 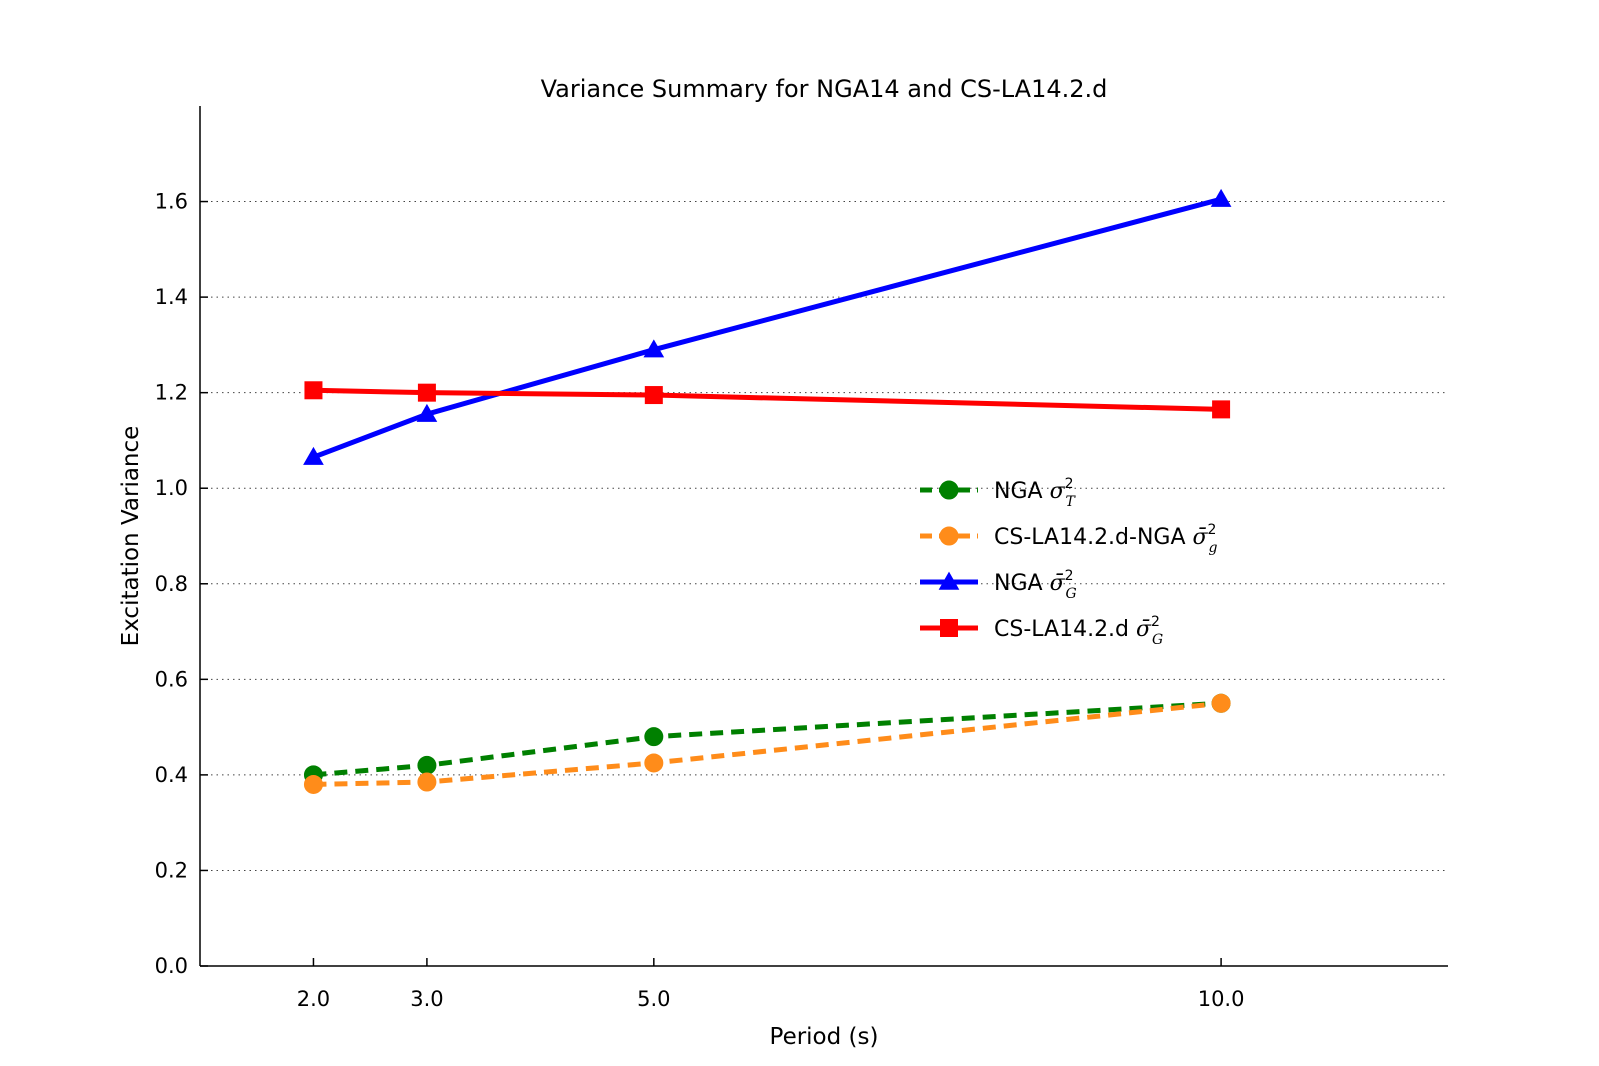 I want to click on y-tick-label: 1.2, so click(x=171, y=393).